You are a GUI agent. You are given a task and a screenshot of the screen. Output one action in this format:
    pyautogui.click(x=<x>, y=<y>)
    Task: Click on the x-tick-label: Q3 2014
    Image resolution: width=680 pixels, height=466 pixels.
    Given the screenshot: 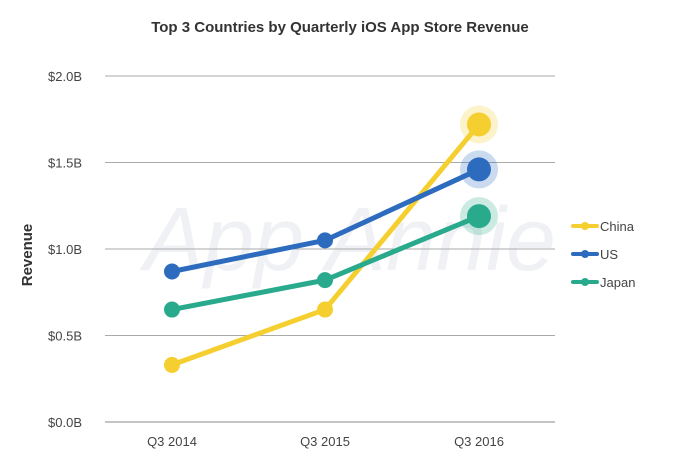 What is the action you would take?
    pyautogui.click(x=172, y=441)
    